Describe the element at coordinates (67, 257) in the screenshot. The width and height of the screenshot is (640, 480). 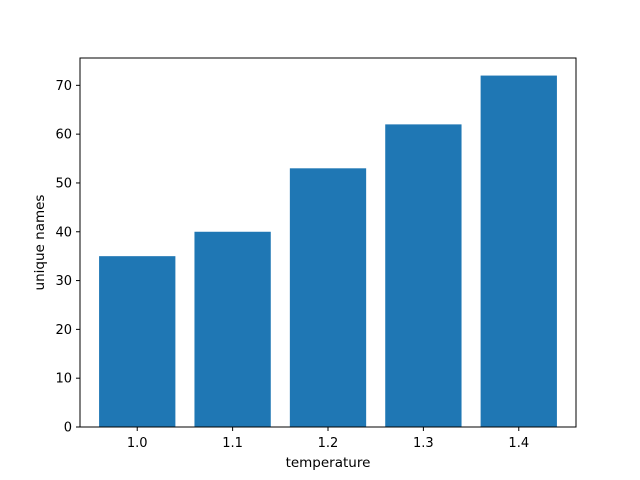
I see `y-axis-ticks: 0 10 20 30 40 50 60 70` at that location.